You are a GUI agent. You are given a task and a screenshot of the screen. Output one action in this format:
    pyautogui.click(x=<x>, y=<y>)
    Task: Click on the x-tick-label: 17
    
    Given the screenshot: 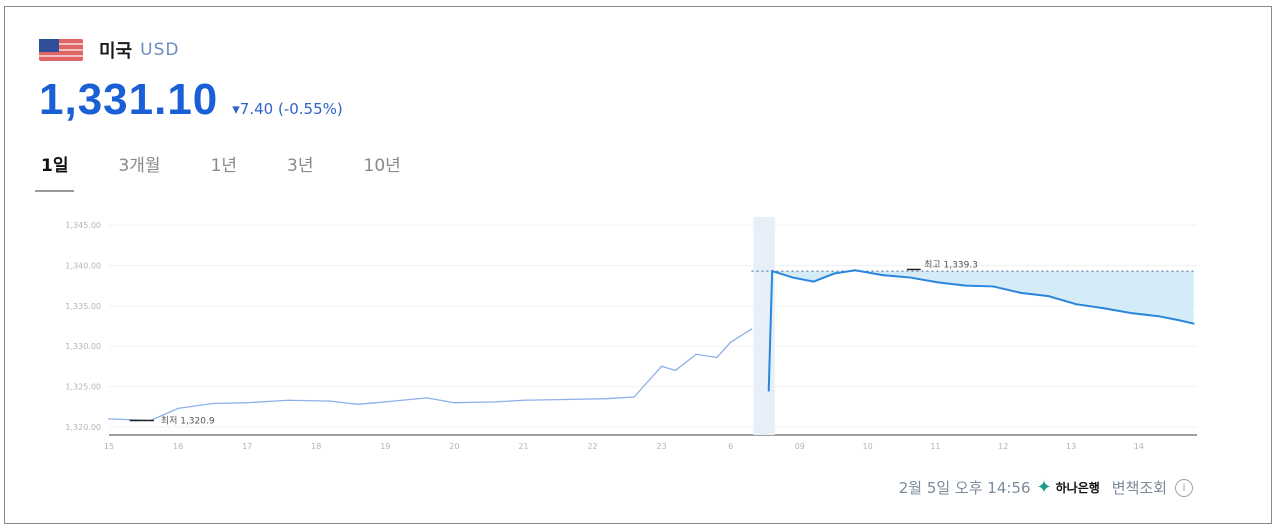 What is the action you would take?
    pyautogui.click(x=247, y=446)
    